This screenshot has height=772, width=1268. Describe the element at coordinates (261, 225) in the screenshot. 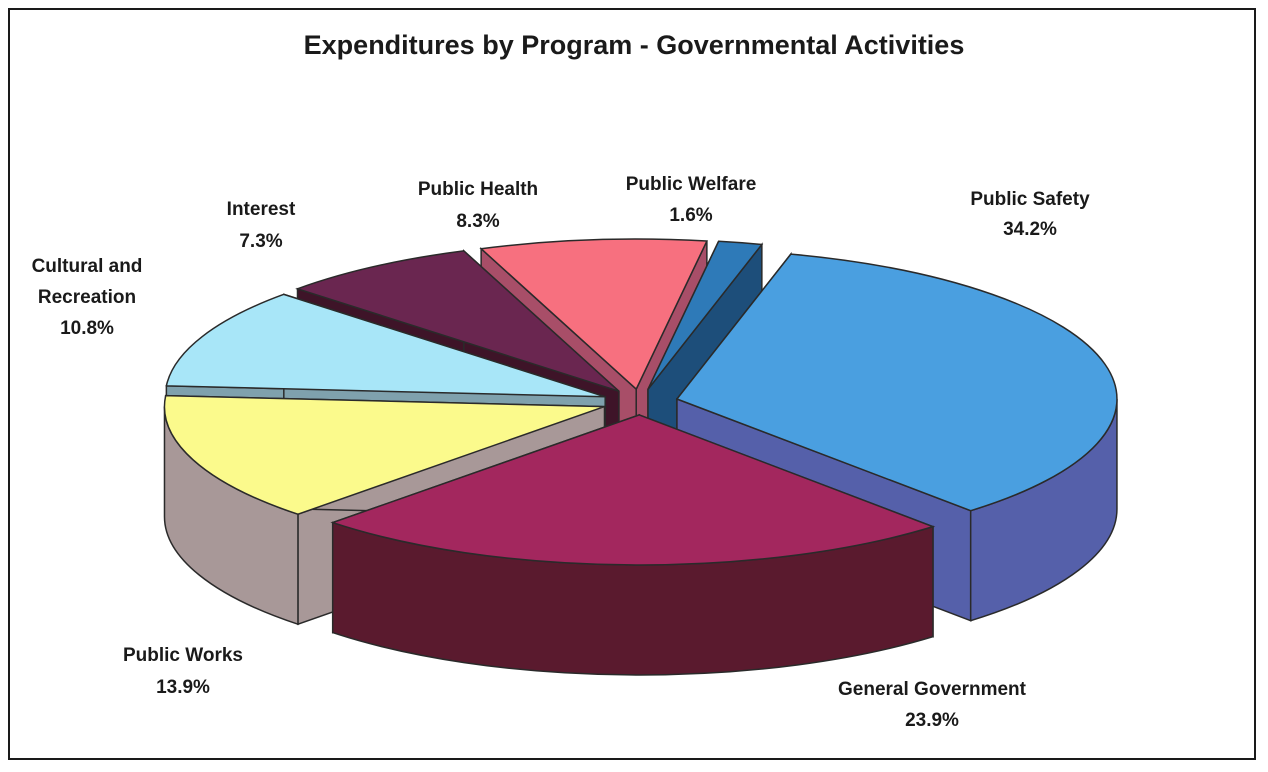

I see `label-interest: Interest 7.3%` at that location.